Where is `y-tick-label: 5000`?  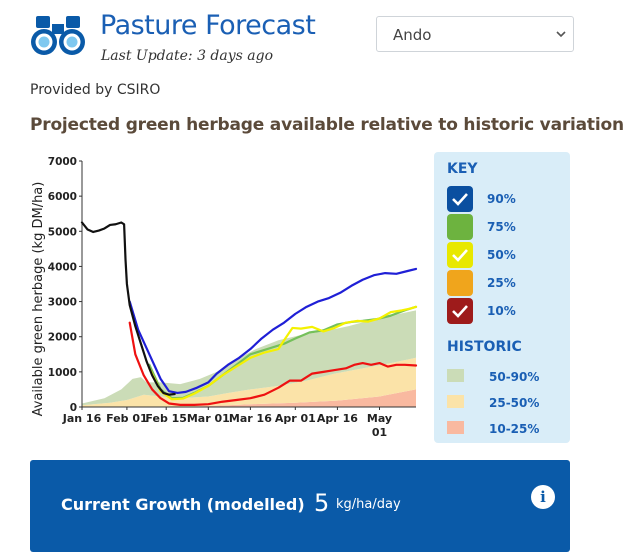
y-tick-label: 5000 is located at coordinates (62, 232).